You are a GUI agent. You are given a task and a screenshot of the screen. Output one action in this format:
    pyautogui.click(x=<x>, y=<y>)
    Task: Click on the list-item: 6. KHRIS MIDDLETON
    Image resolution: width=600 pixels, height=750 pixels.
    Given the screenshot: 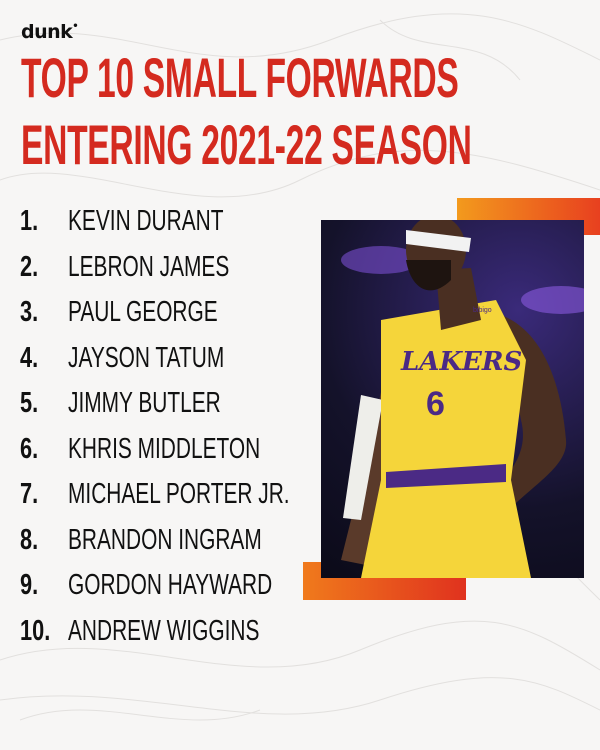 What is the action you would take?
    pyautogui.click(x=198, y=450)
    